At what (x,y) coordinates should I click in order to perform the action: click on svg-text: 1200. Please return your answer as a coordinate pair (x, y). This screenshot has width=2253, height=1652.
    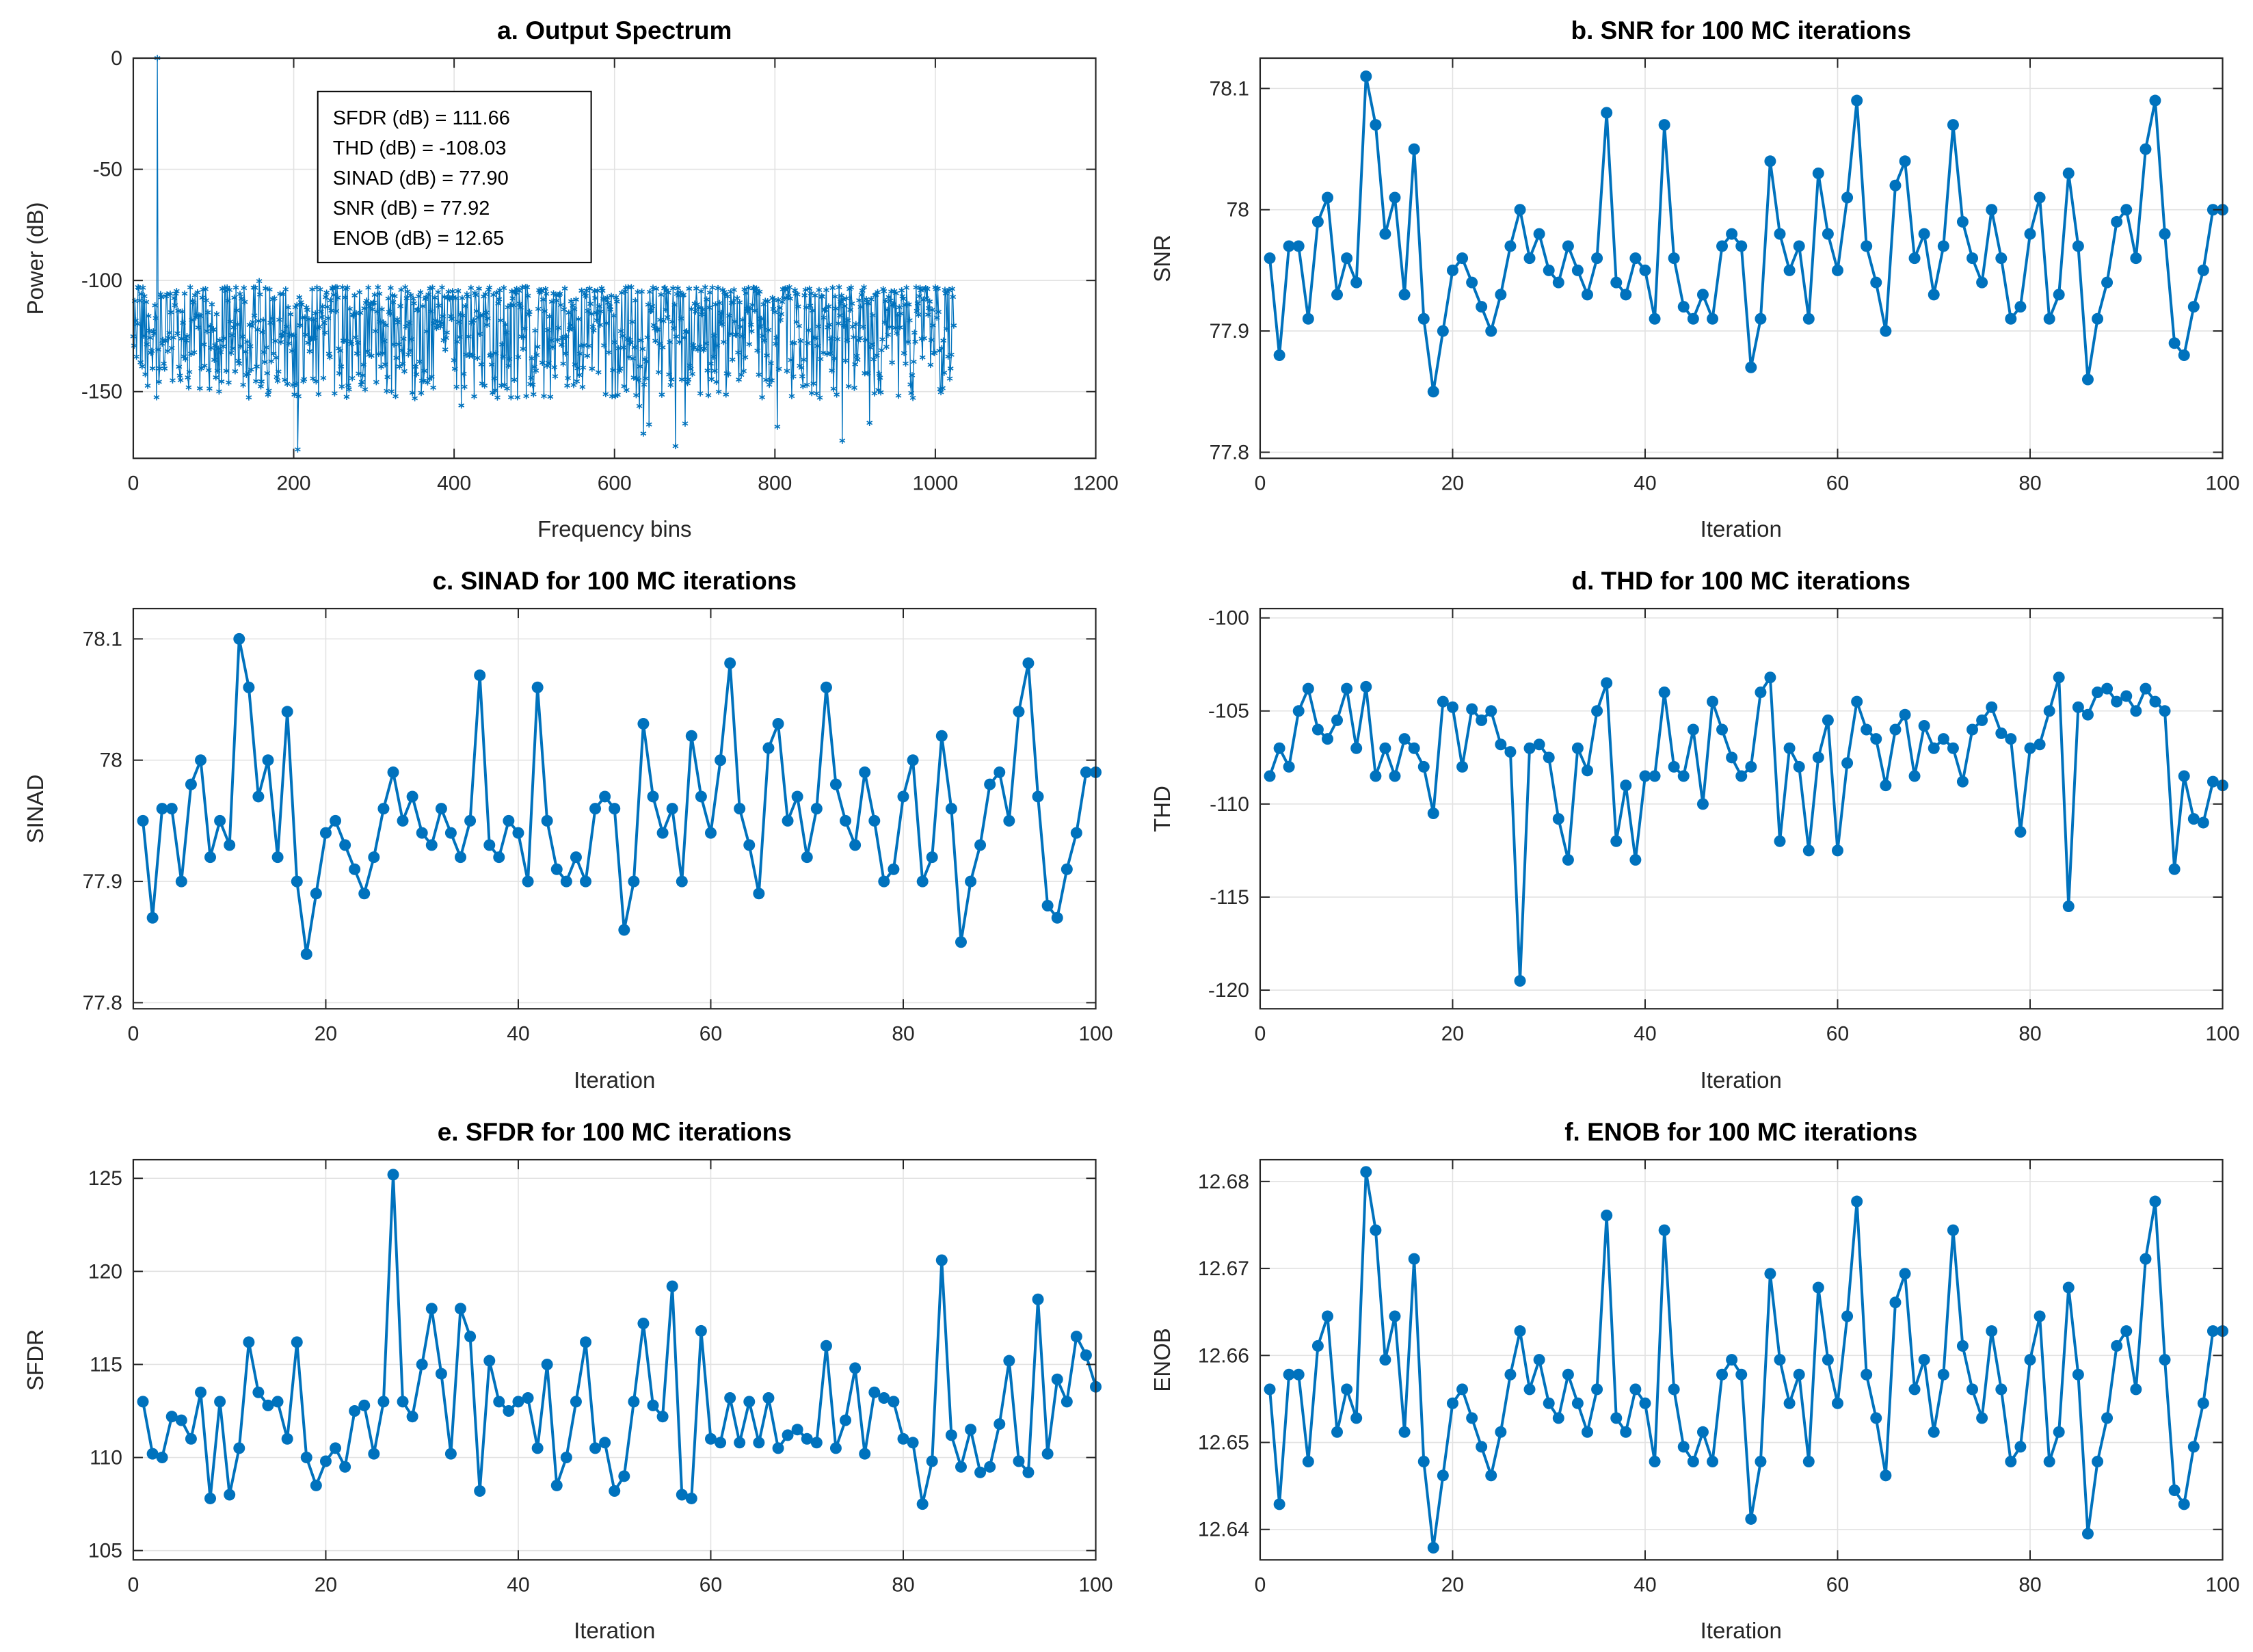
    Looking at the image, I should click on (1096, 483).